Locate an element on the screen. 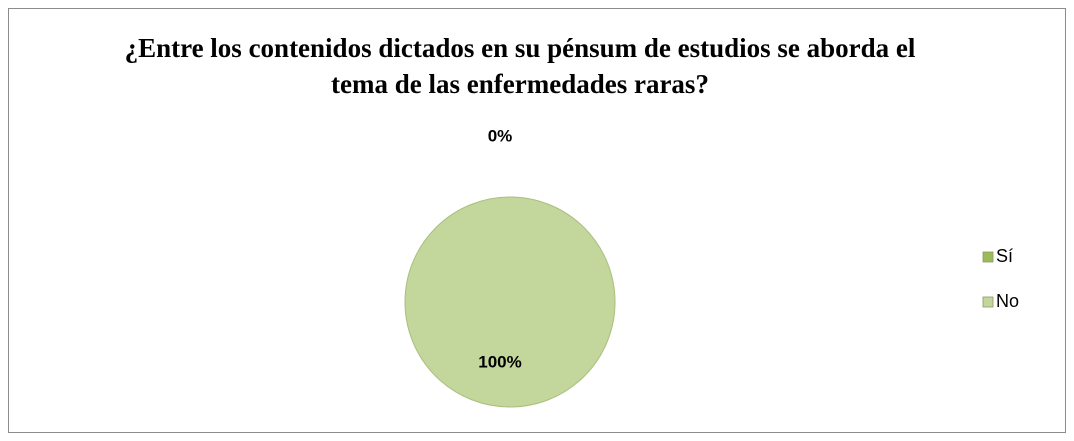 The image size is (1074, 441). legend-label: No is located at coordinates (1007, 301).